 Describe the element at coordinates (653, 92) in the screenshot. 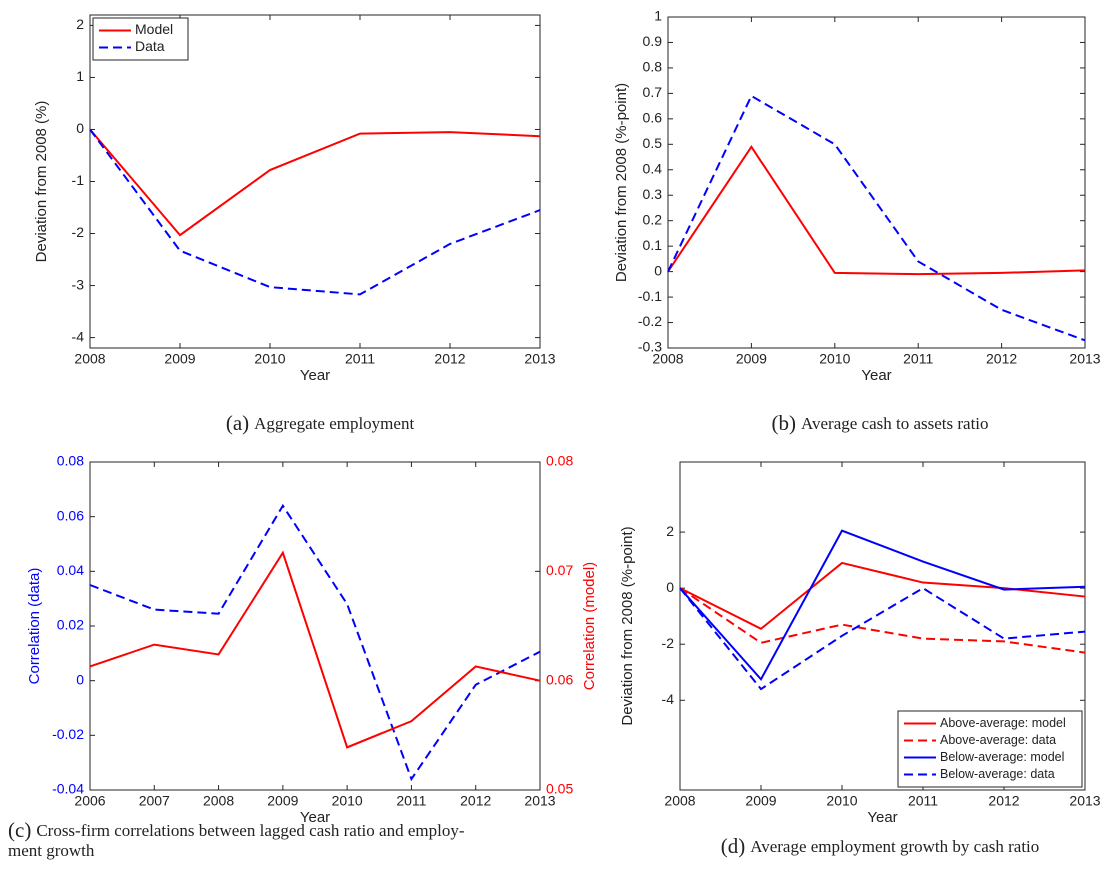

I see `y-tick-label: 0.7` at that location.